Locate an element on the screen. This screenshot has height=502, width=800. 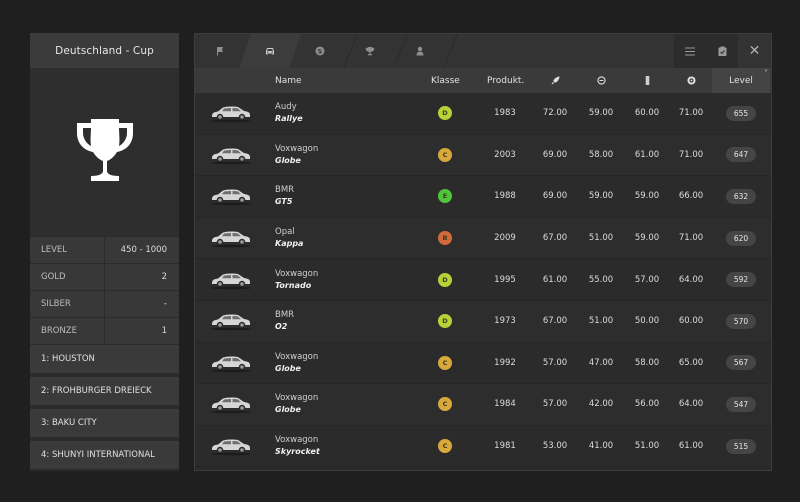
column-header-braking is located at coordinates (691, 80).